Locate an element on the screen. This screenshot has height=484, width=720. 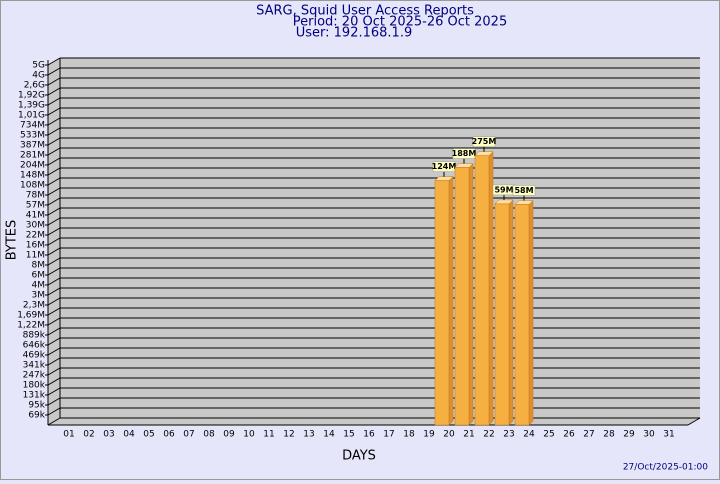
y-tick-label: 8M is located at coordinates (39, 266).